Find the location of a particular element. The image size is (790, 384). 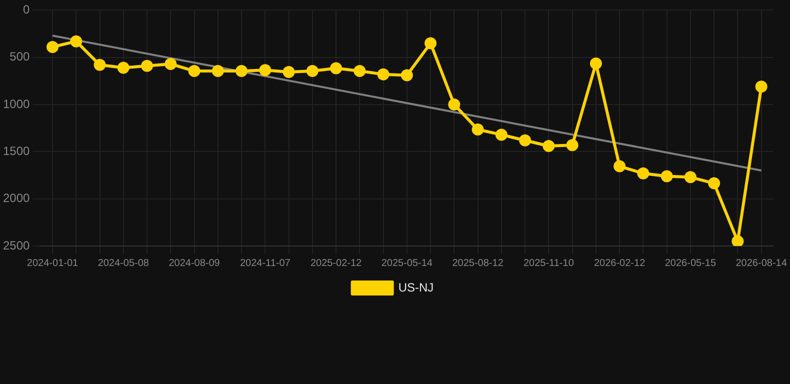

x-tick-label: 2026-02-12 is located at coordinates (620, 263).